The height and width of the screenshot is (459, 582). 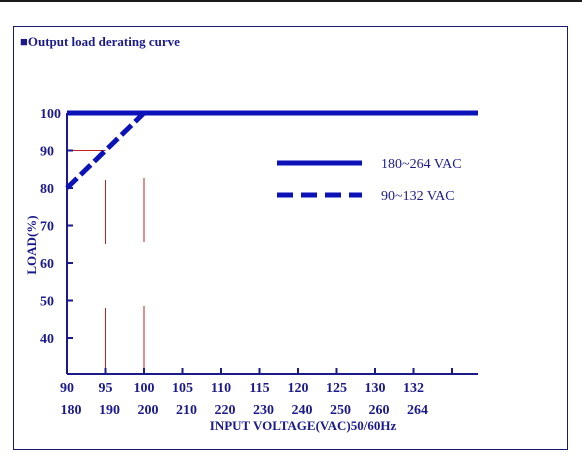 What do you see at coordinates (291, 1) in the screenshot?
I see `top-rule` at bounding box center [291, 1].